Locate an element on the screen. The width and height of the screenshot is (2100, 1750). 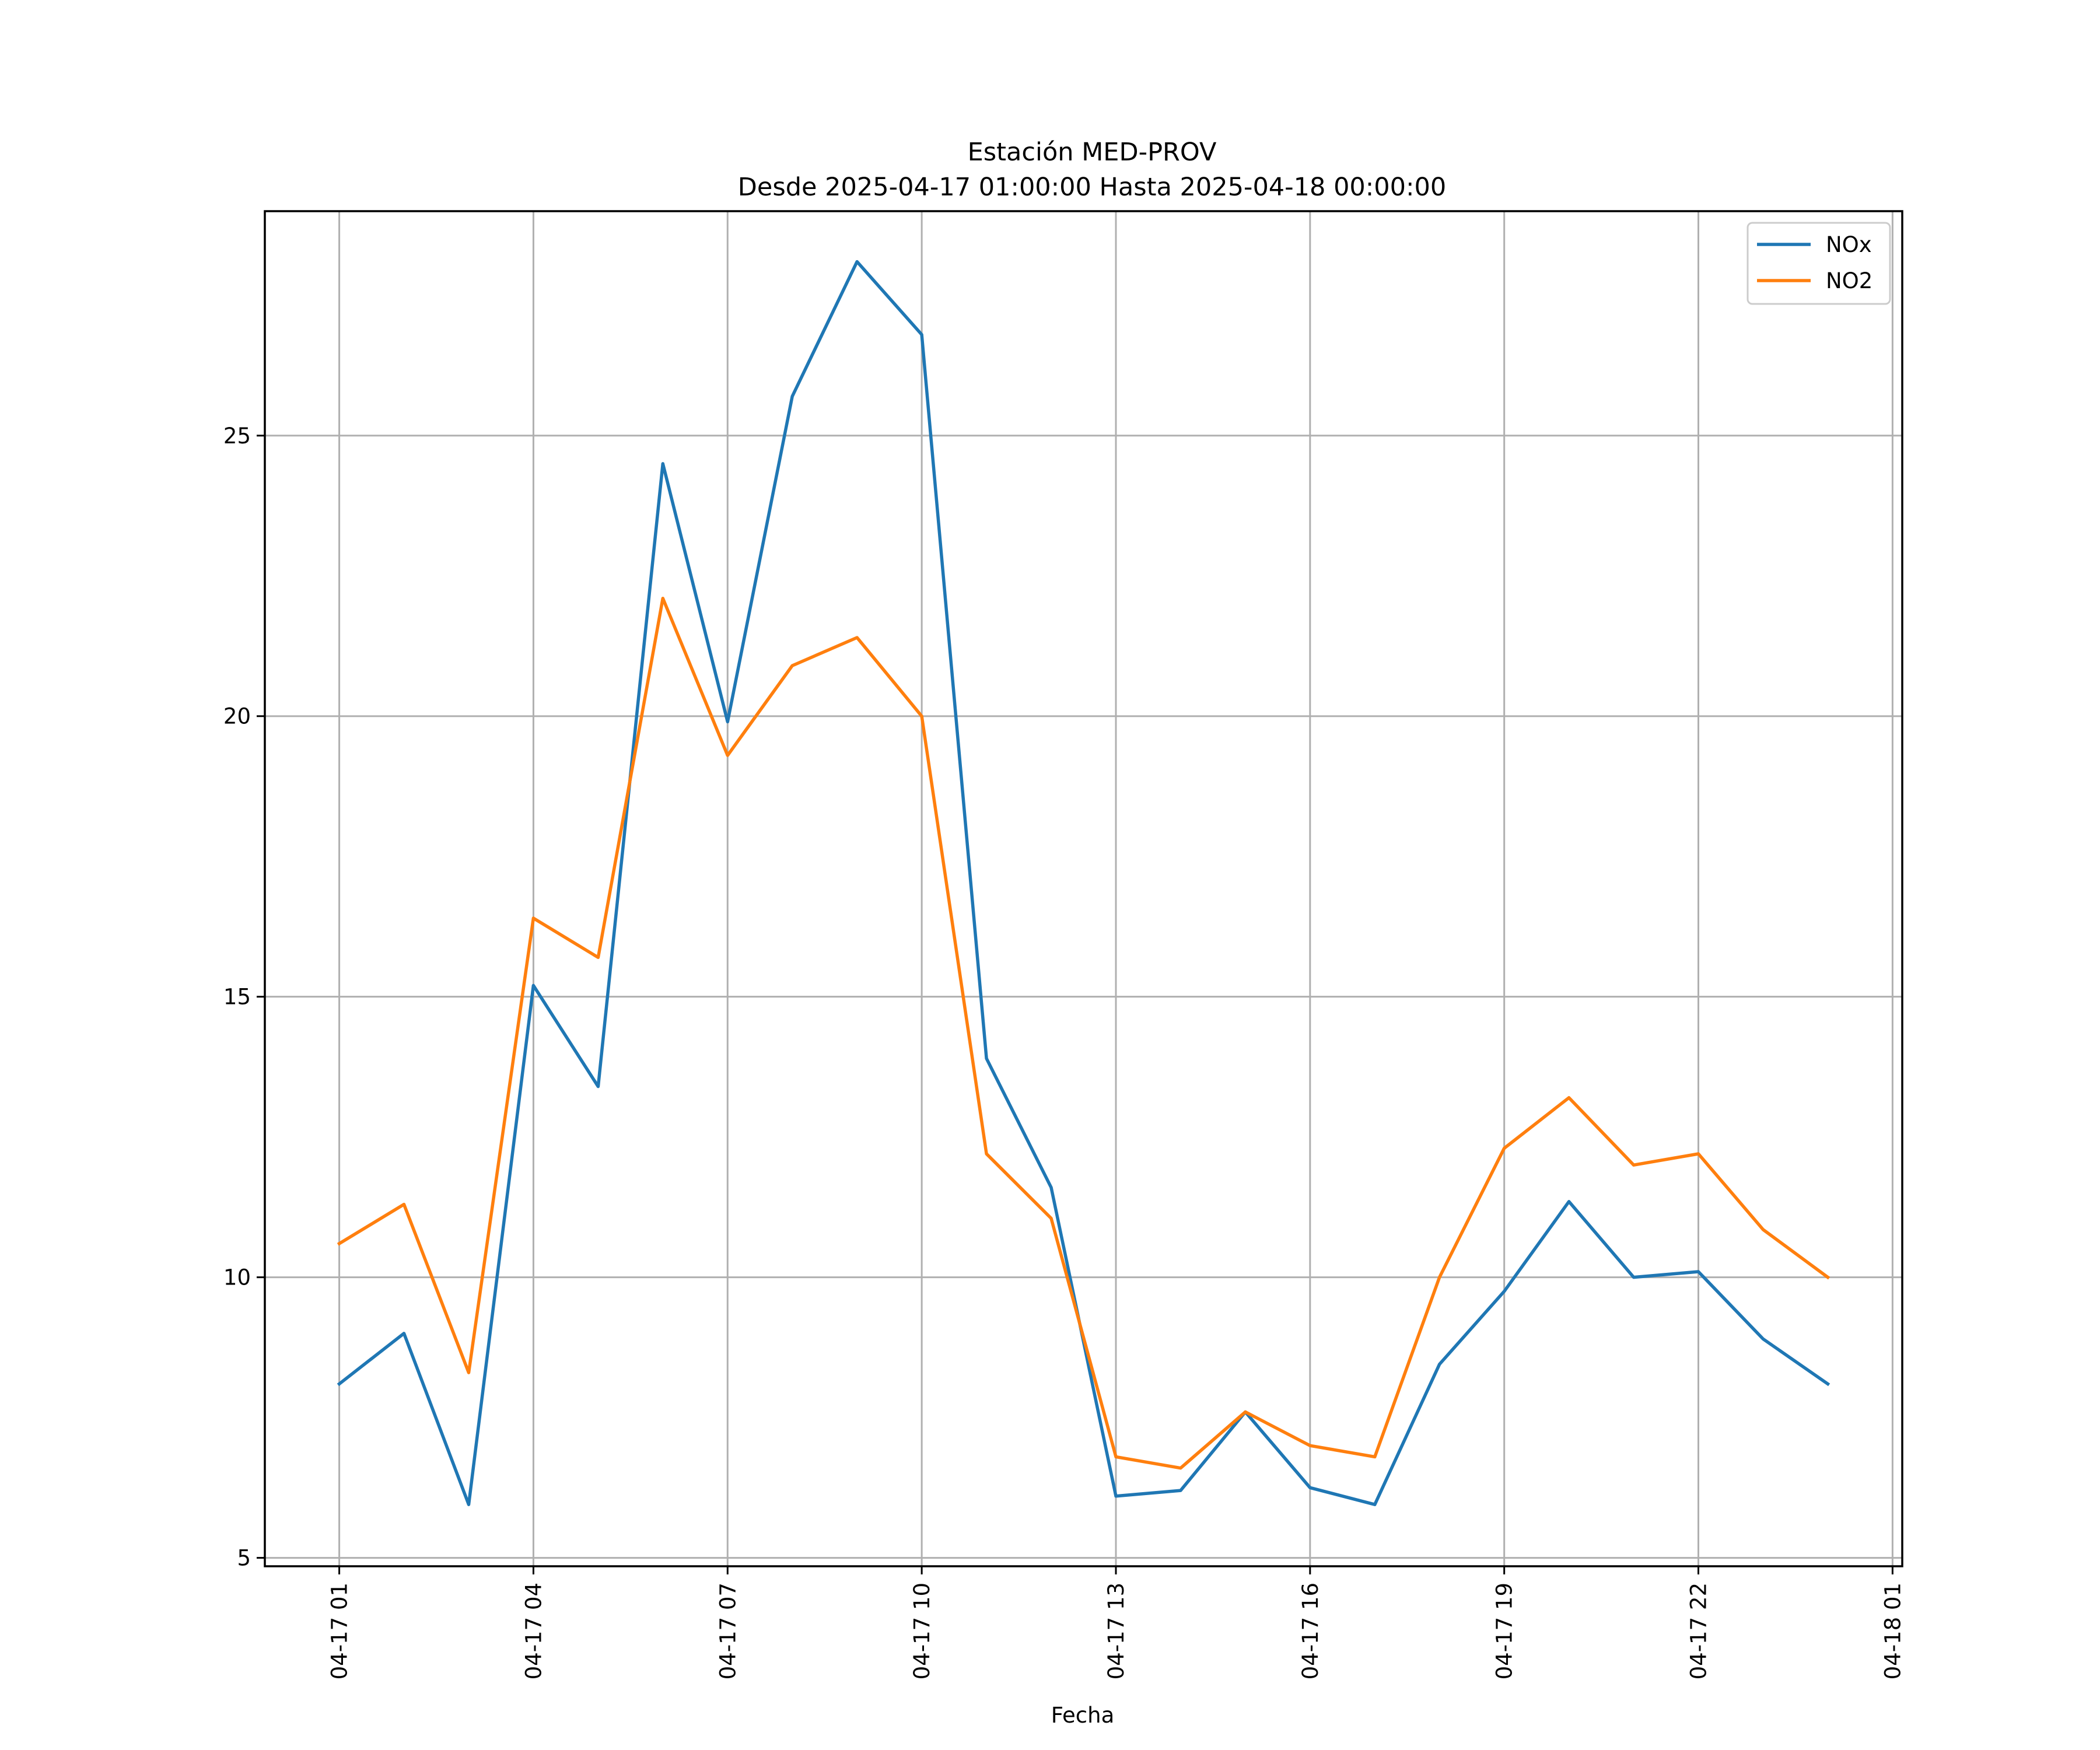
chart-title: Estación MED-PROV is located at coordinates (1092, 152).